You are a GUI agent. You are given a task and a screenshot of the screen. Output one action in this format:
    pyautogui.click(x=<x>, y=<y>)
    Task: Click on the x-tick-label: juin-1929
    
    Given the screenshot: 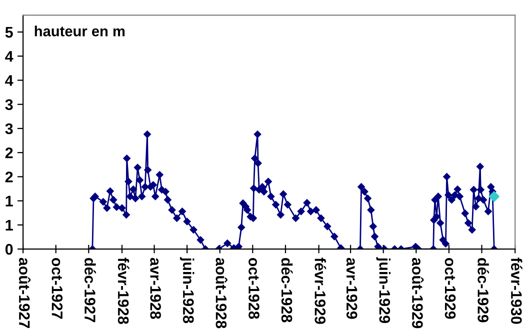 What is the action you would take?
    pyautogui.click(x=383, y=290)
    